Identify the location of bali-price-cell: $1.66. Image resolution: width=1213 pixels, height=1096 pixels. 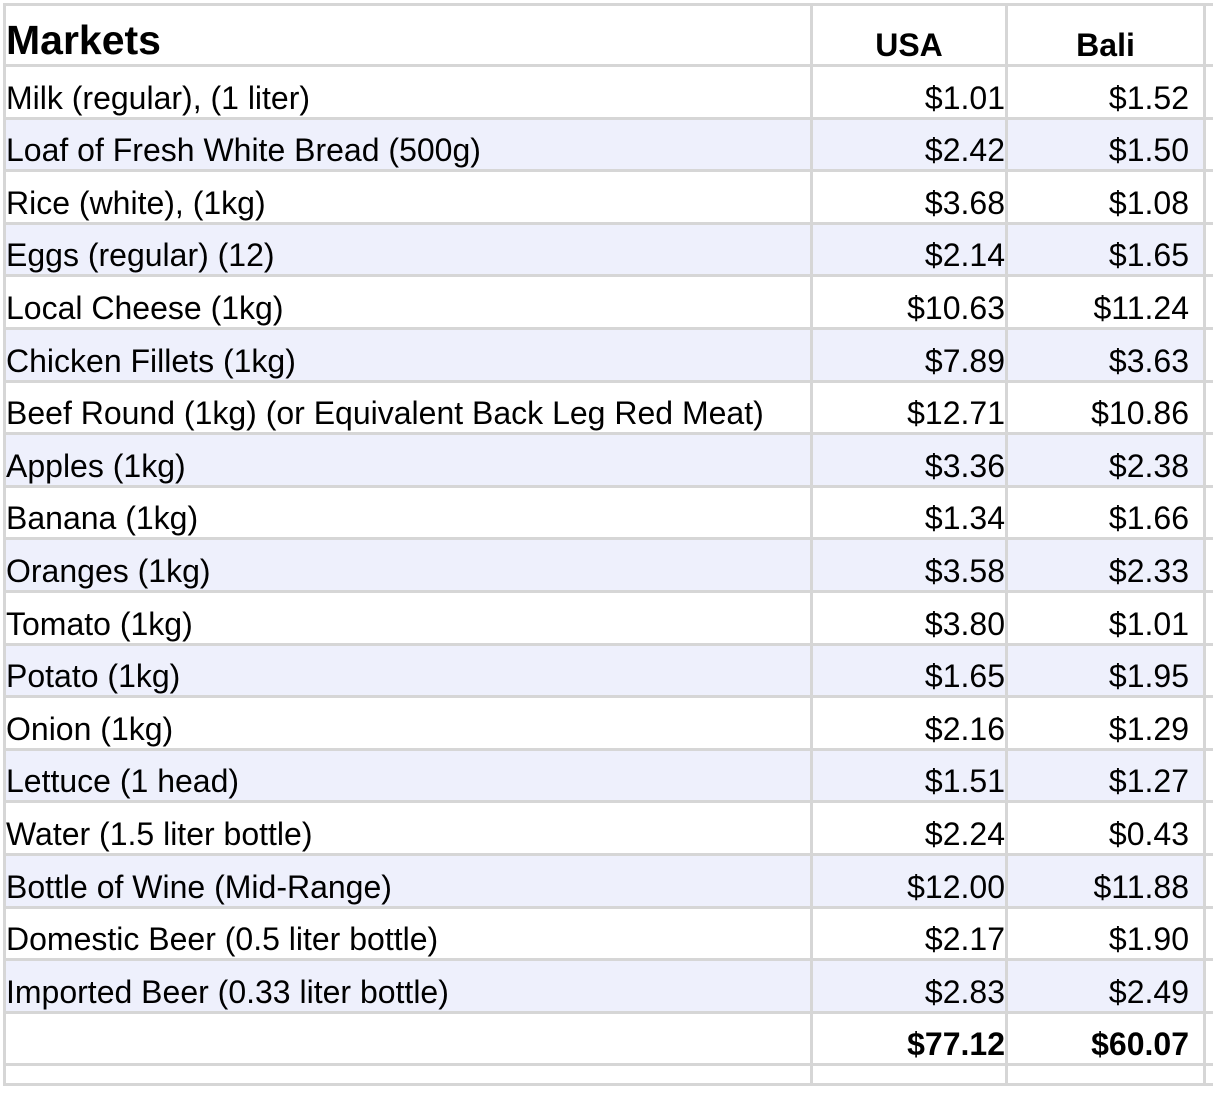
(1105, 512).